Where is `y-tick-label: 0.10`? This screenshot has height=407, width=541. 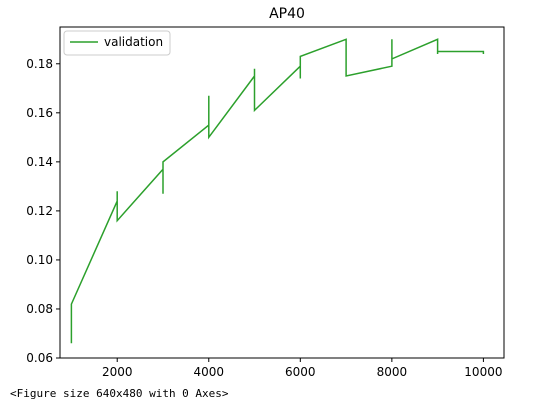 y-tick-label: 0.10 is located at coordinates (39, 260).